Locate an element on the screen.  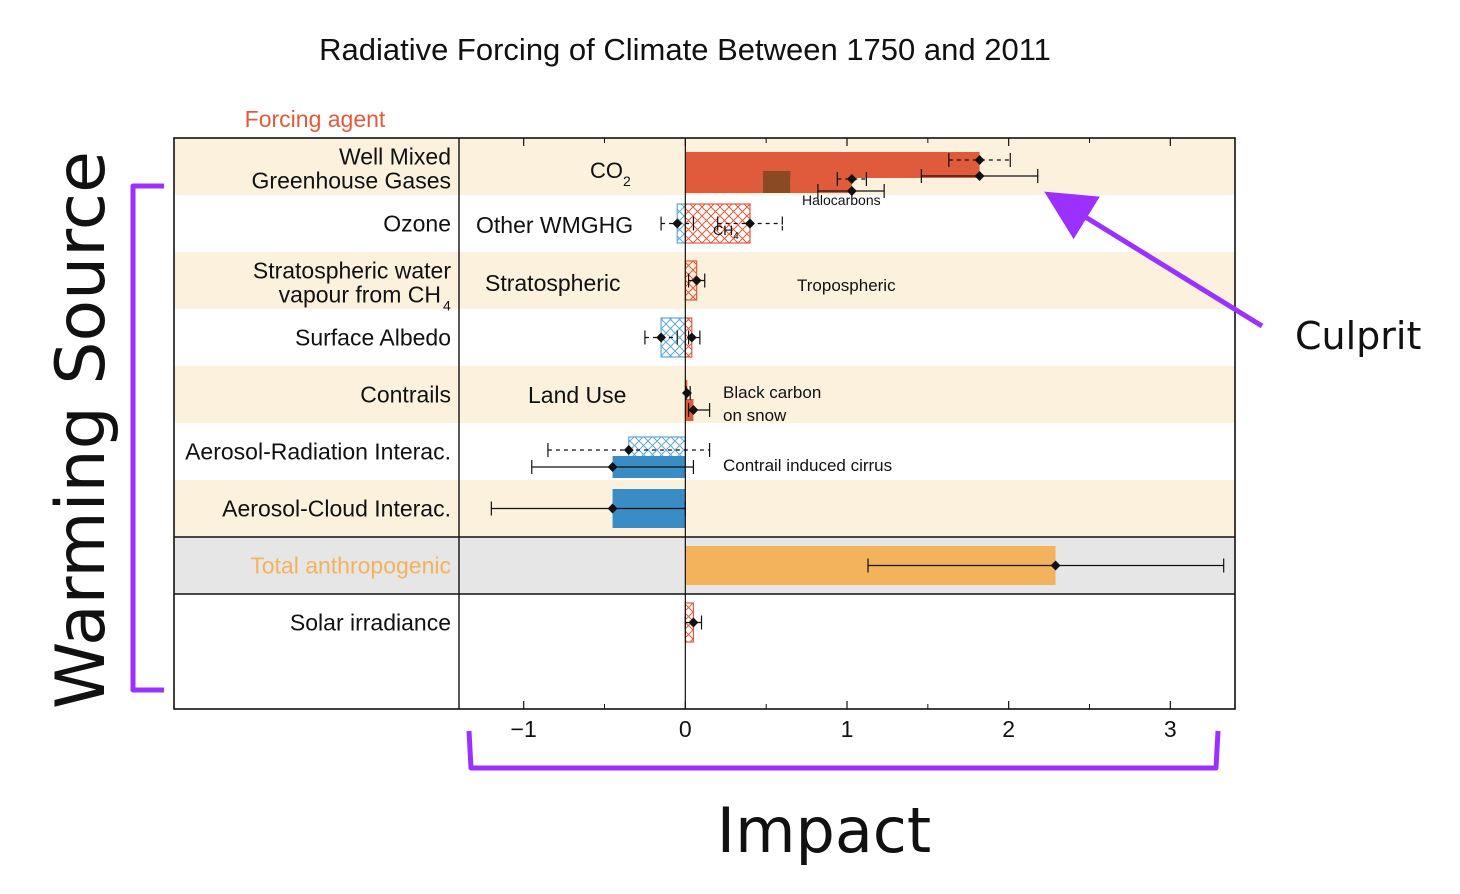
category-label-line2: vapour from CH is located at coordinates (360, 295).